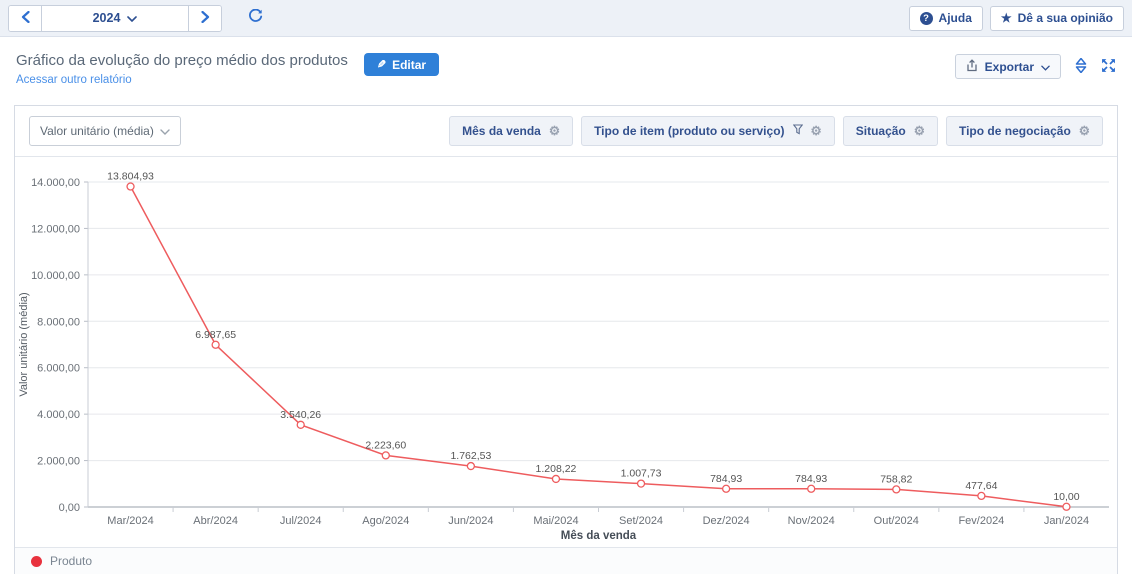 The image size is (1132, 574). Describe the element at coordinates (301, 521) in the screenshot. I see `x-tick-label: Jul/2024` at that location.